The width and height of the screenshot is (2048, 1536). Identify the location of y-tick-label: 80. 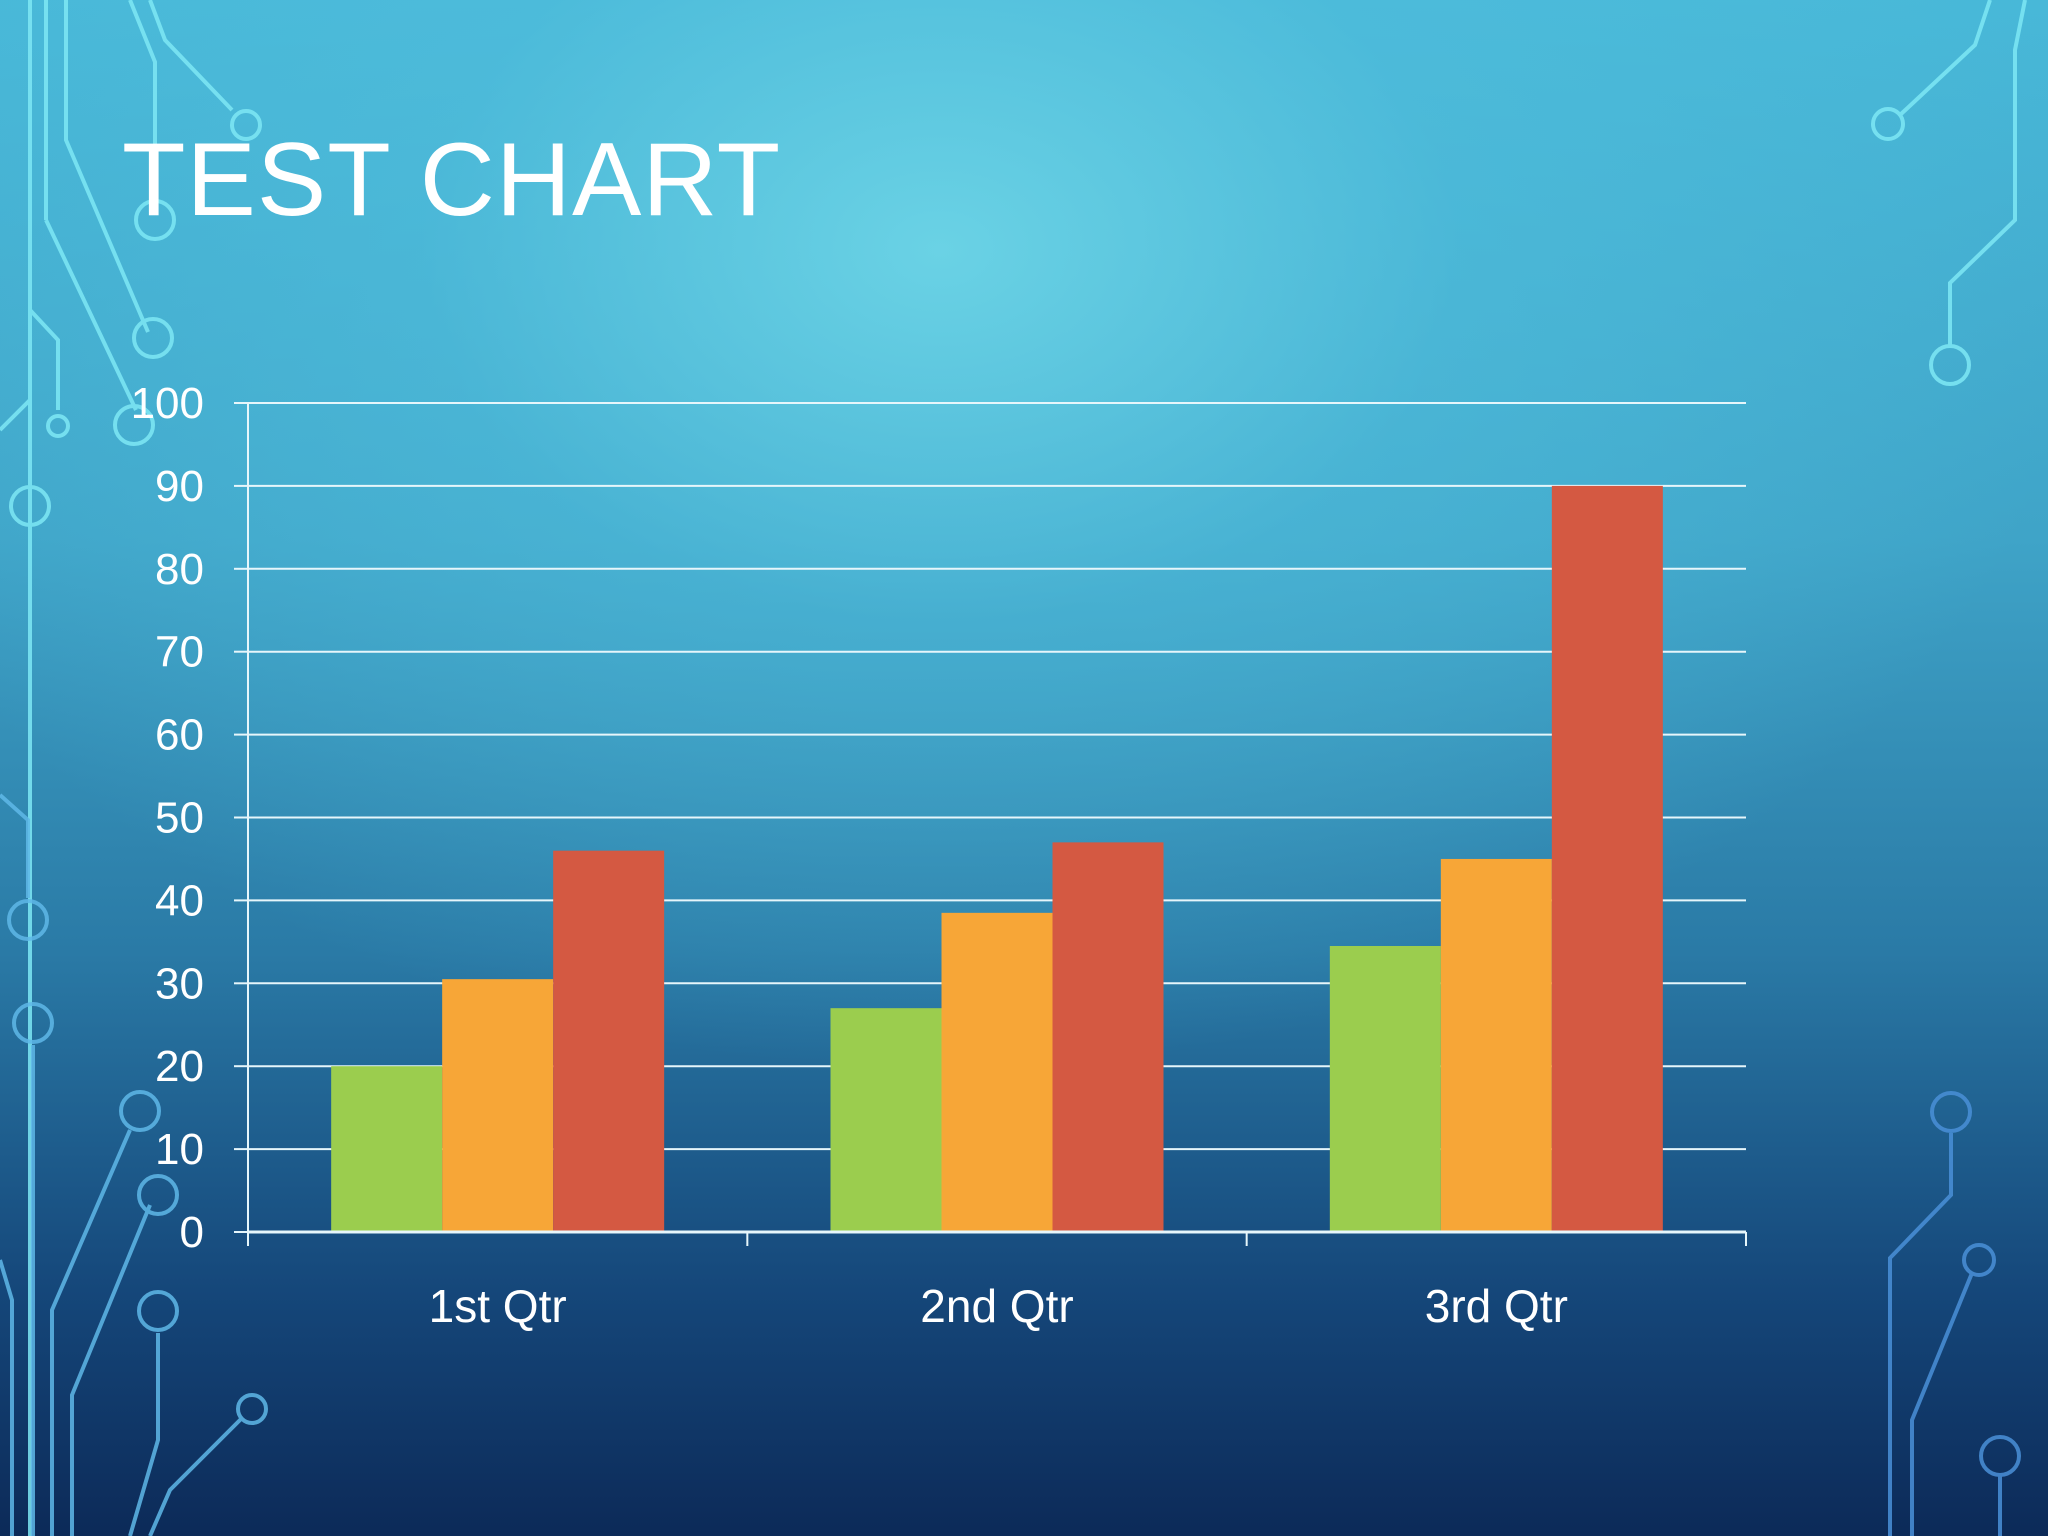
(179, 569).